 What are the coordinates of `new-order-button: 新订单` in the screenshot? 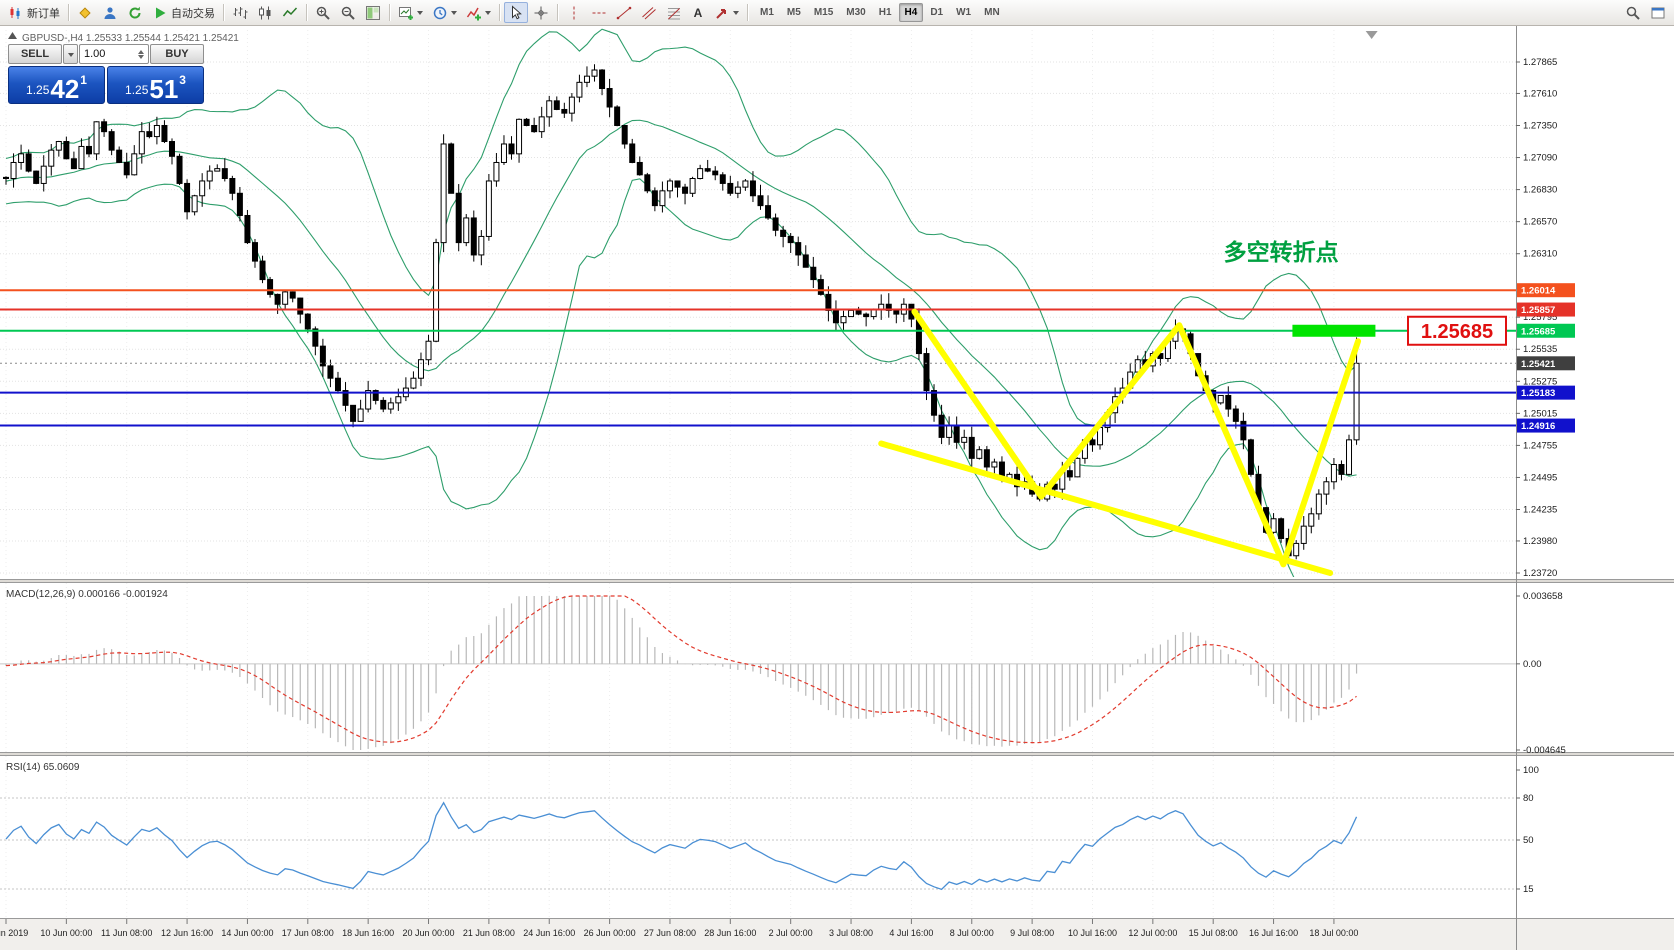 It's located at (34, 12).